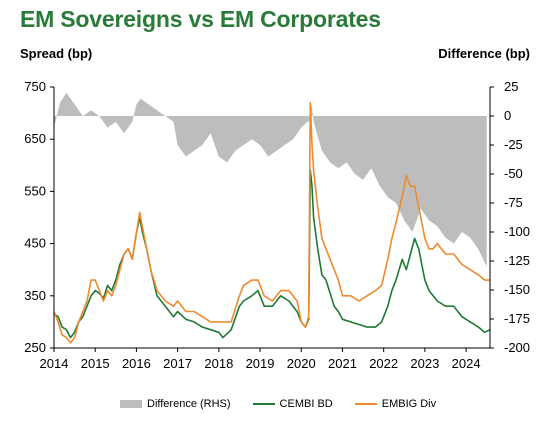 The height and width of the screenshot is (424, 548). What do you see at coordinates (513, 202) in the screenshot?
I see `right-tick-label: -75` at bounding box center [513, 202].